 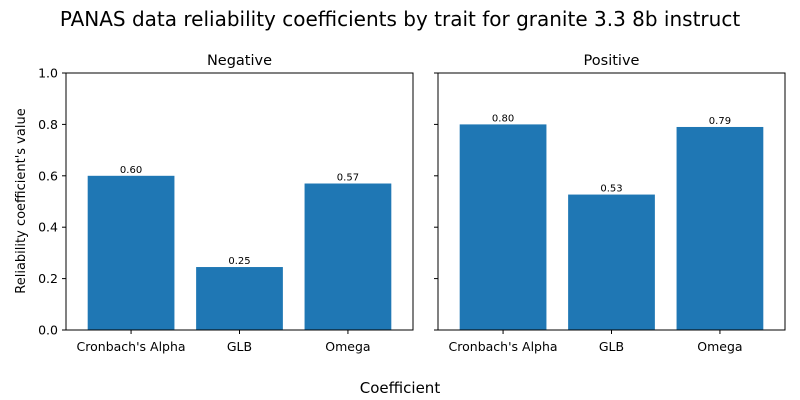 What do you see at coordinates (131, 170) in the screenshot?
I see `bar-value-label: 0.60` at bounding box center [131, 170].